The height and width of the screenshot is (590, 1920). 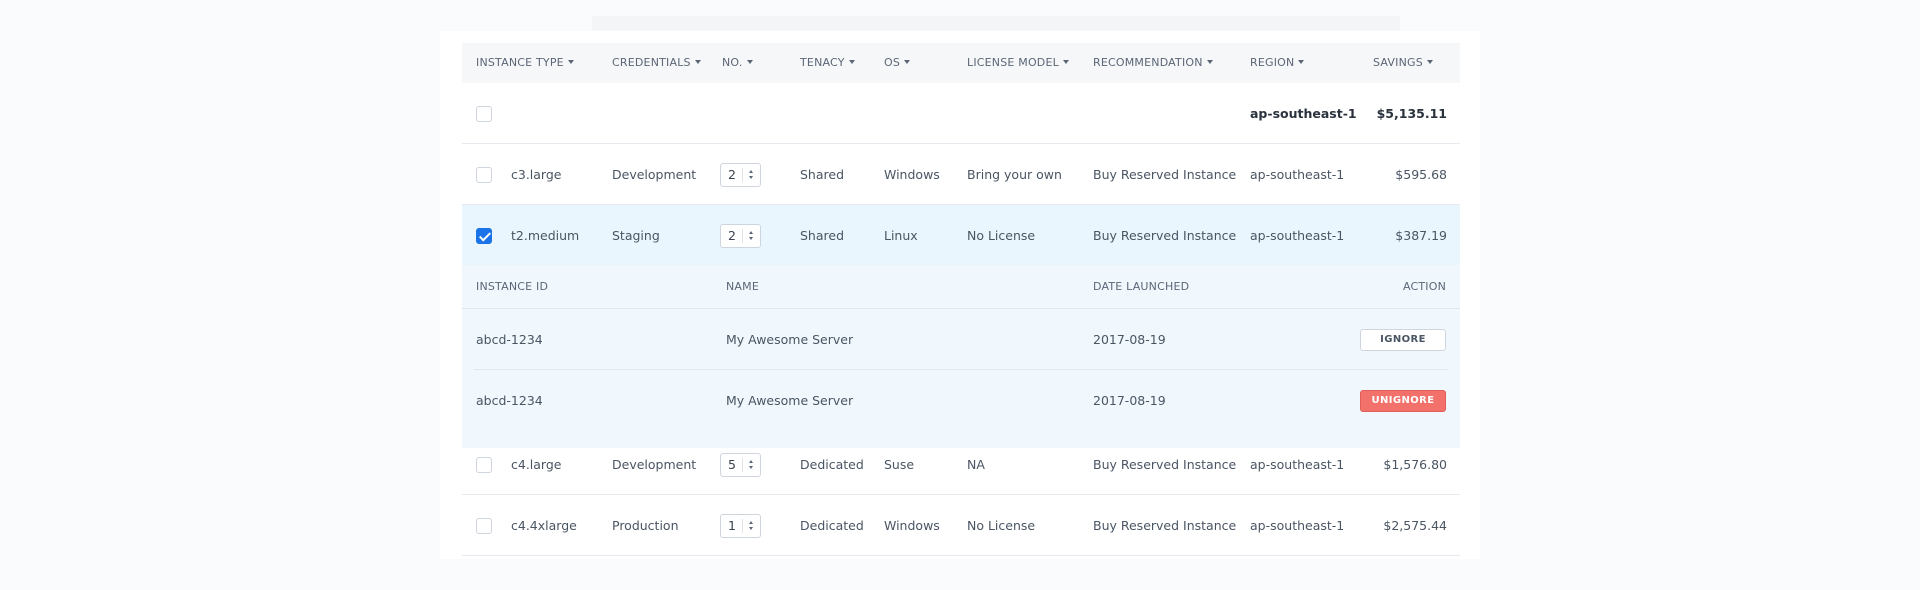 I want to click on quantity-stepper: 1, so click(x=740, y=526).